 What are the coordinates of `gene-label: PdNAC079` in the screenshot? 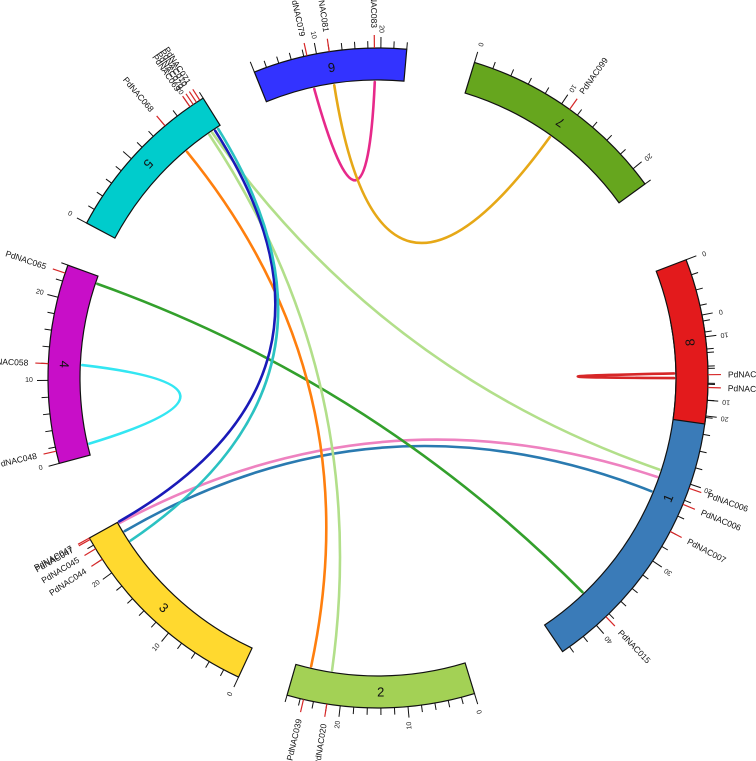 It's located at (298, 19).